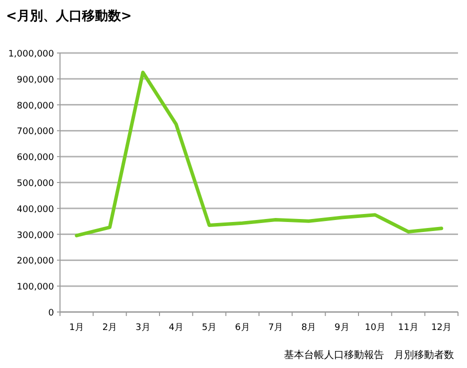 This screenshot has width=467, height=368. What do you see at coordinates (76, 328) in the screenshot?
I see `x-tick-label: 1月` at bounding box center [76, 328].